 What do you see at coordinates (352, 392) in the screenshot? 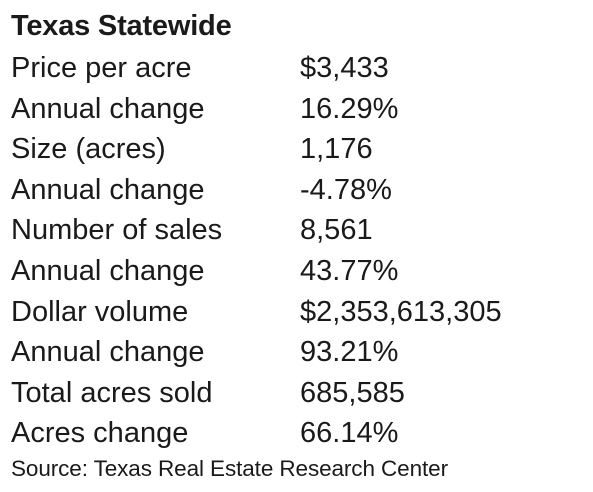
I see `stat-value: 685,585` at bounding box center [352, 392].